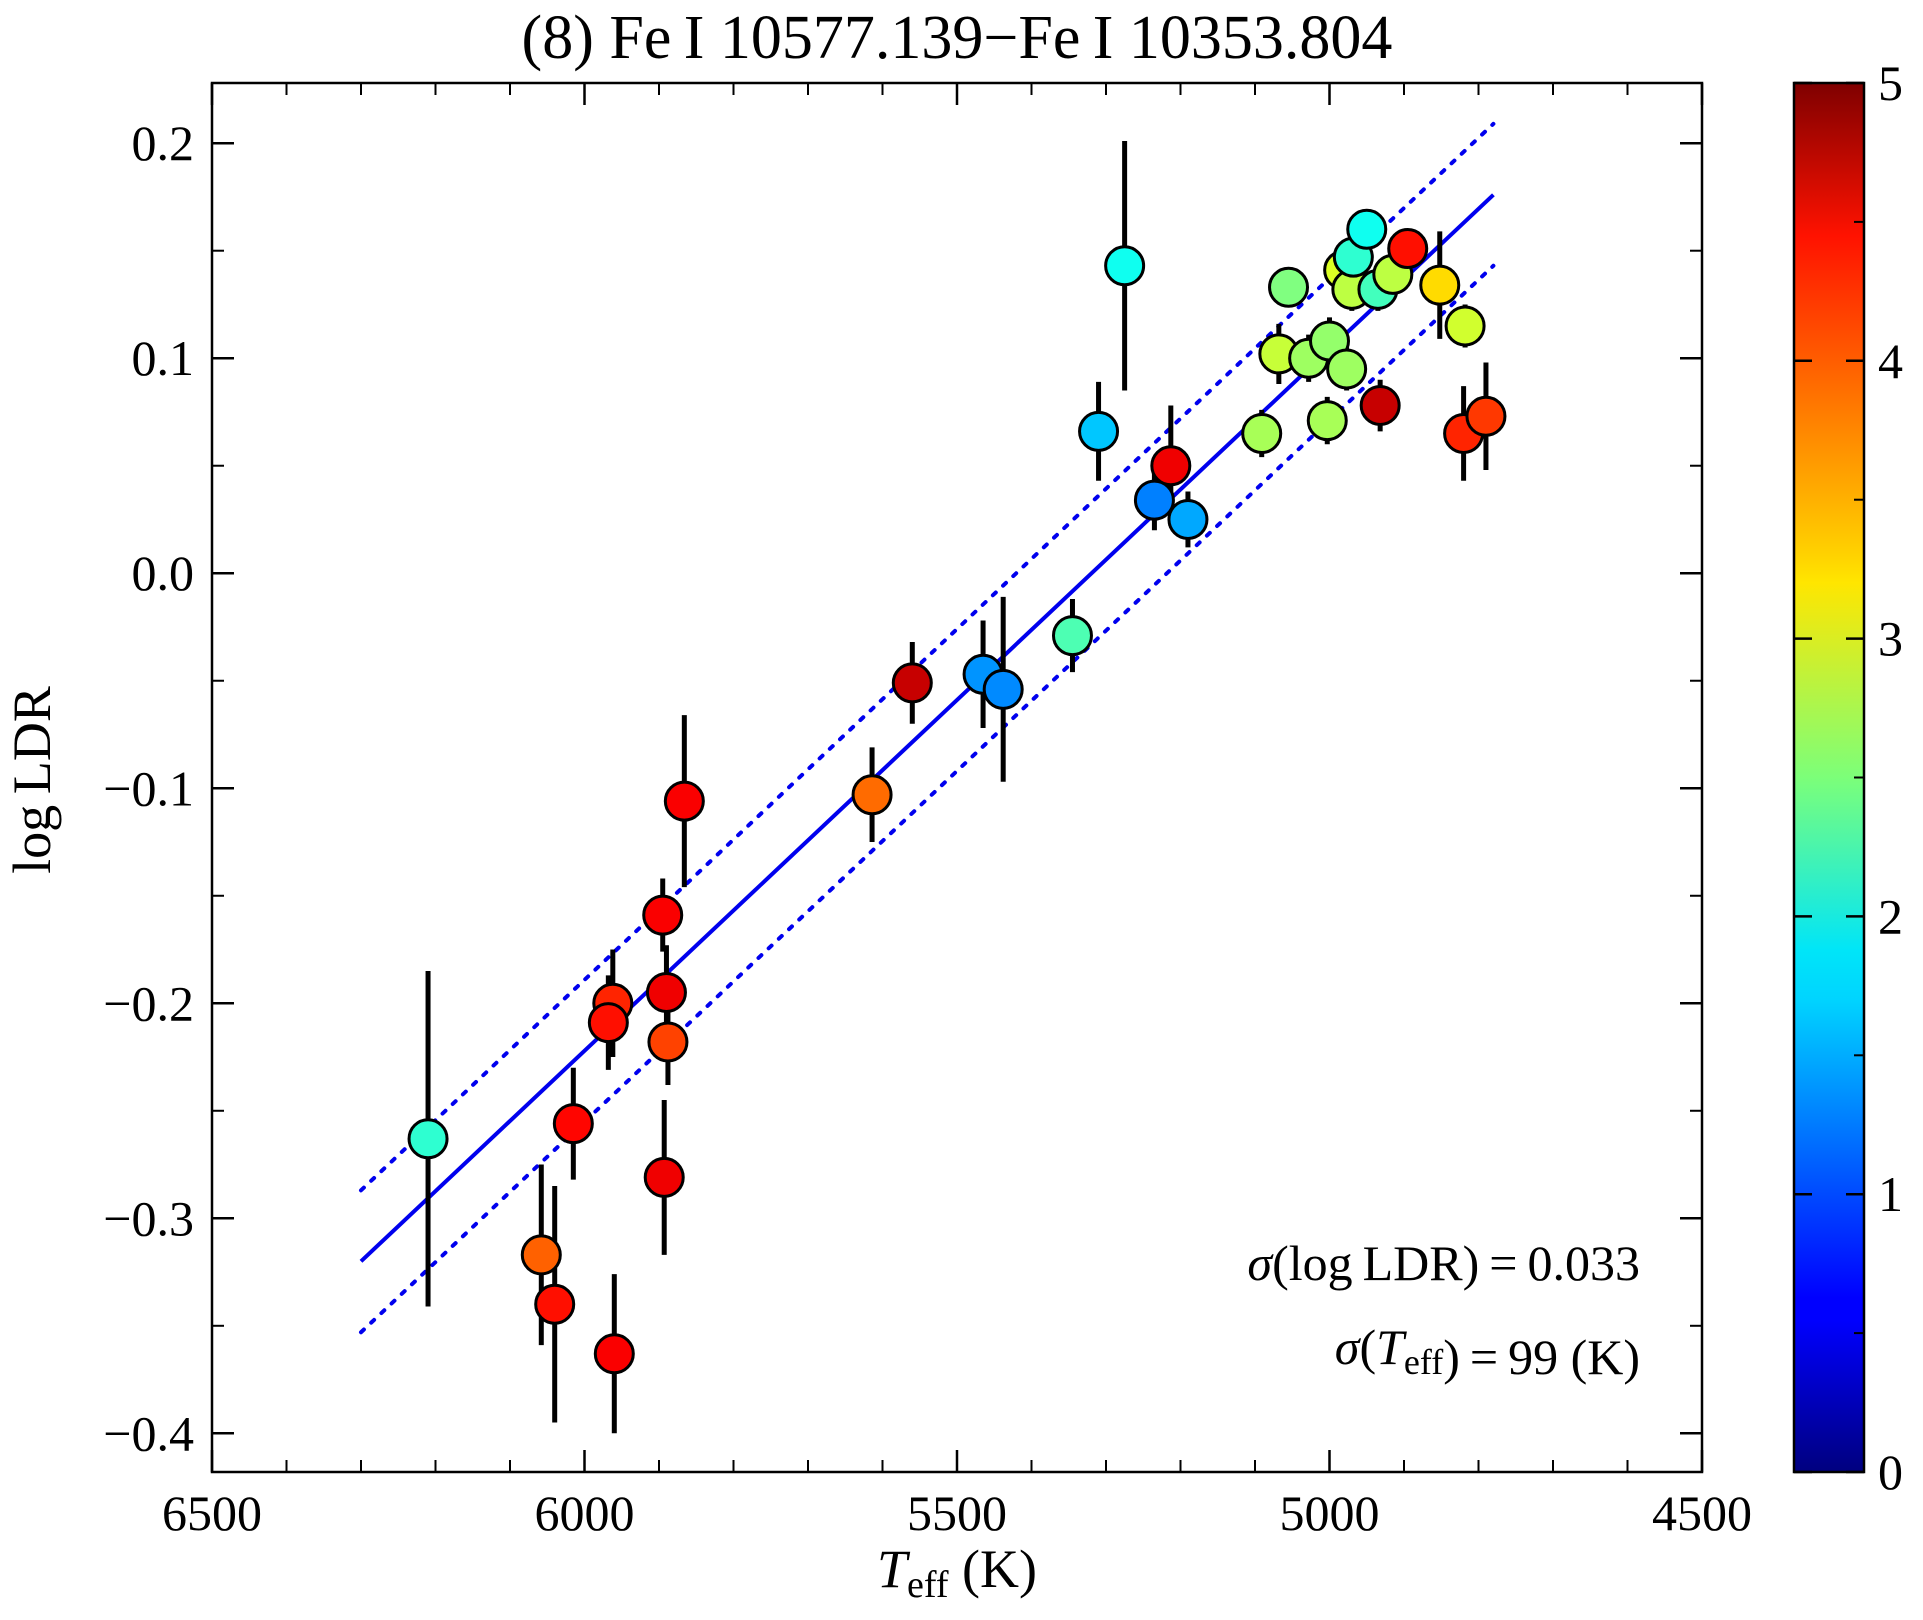 This screenshot has height=1620, width=1923. What do you see at coordinates (163, 573) in the screenshot?
I see `y-tick-label: 0.0` at bounding box center [163, 573].